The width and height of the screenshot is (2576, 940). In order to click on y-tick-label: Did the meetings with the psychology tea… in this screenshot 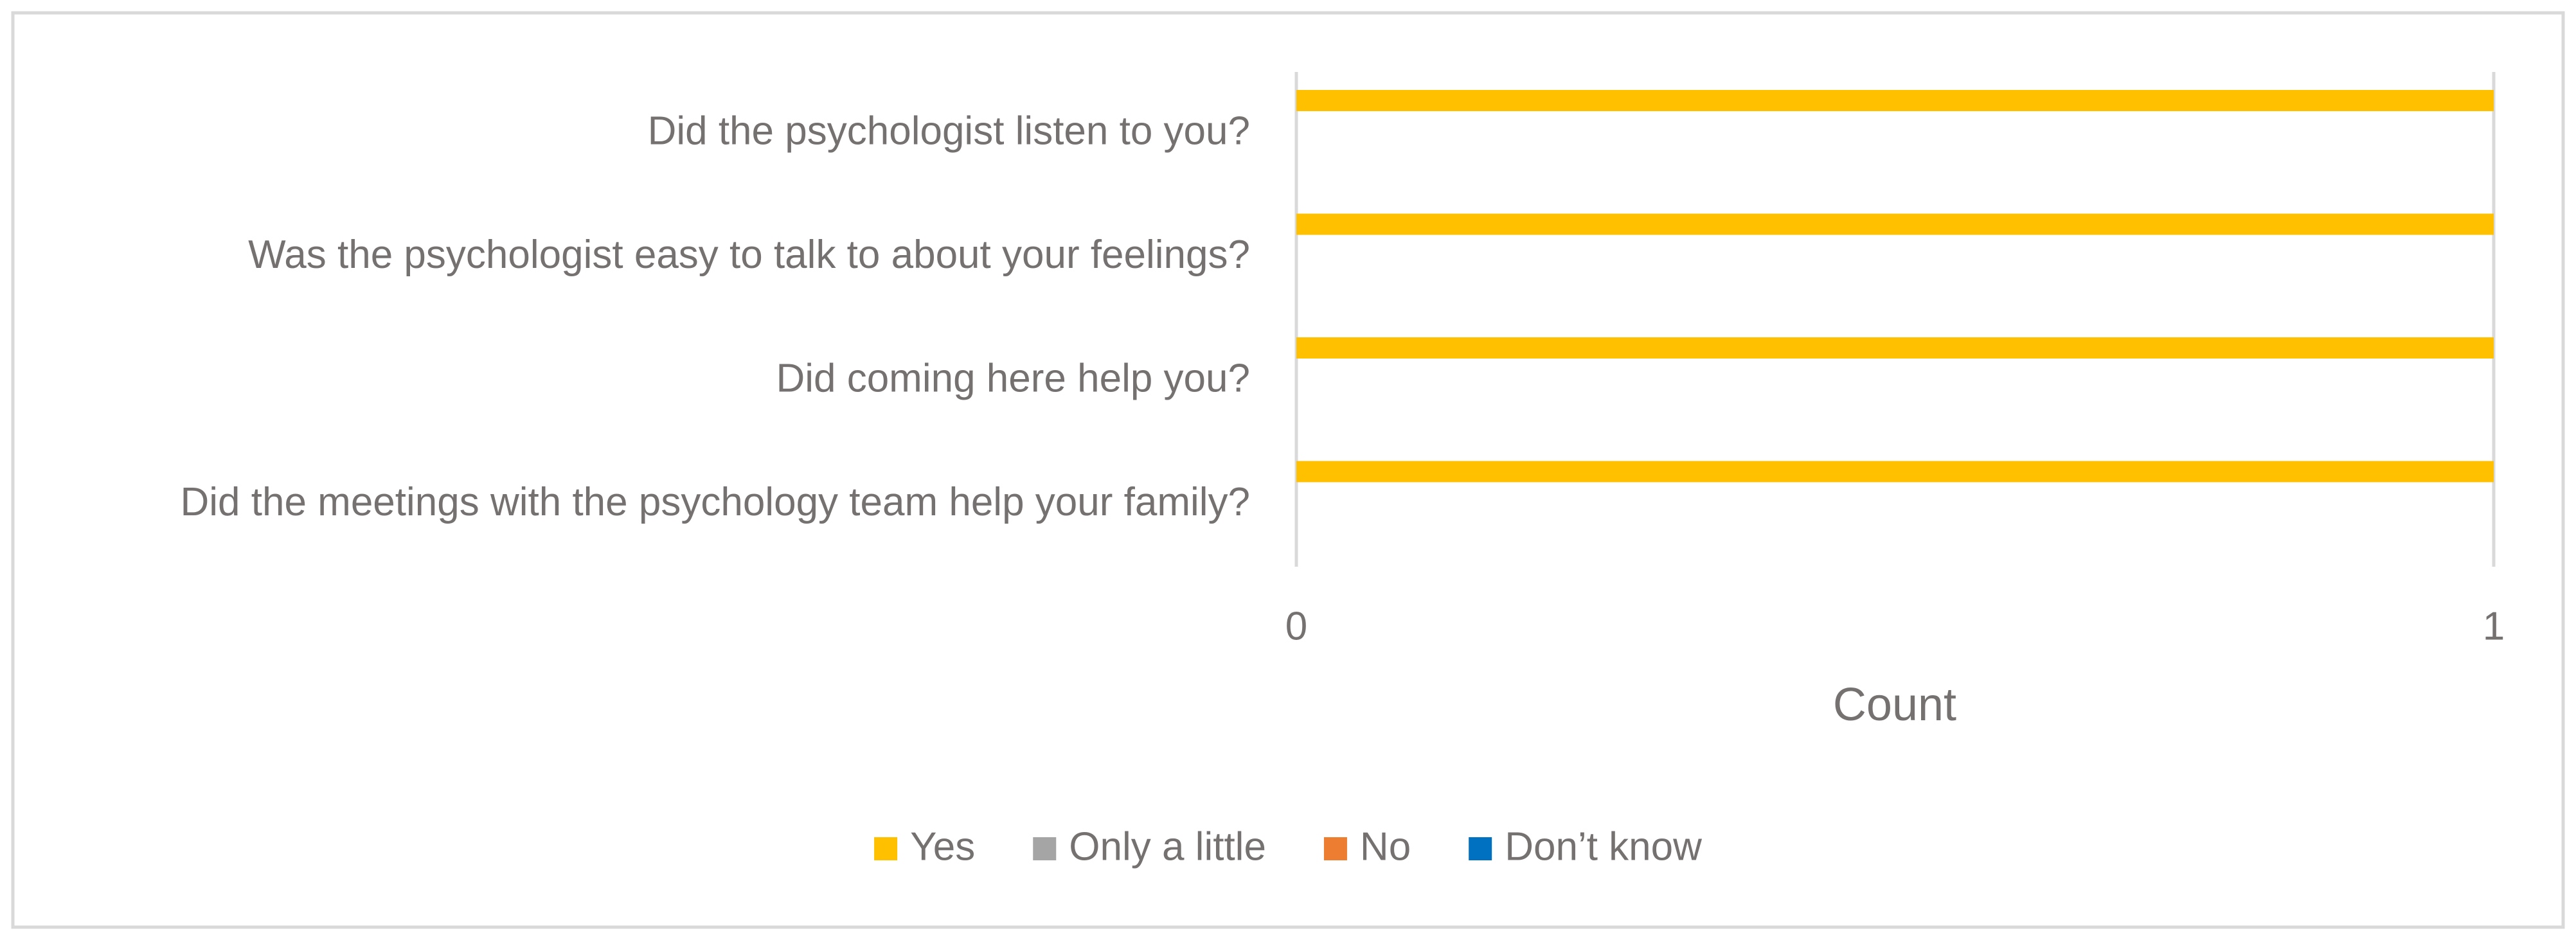, I will do `click(716, 502)`.